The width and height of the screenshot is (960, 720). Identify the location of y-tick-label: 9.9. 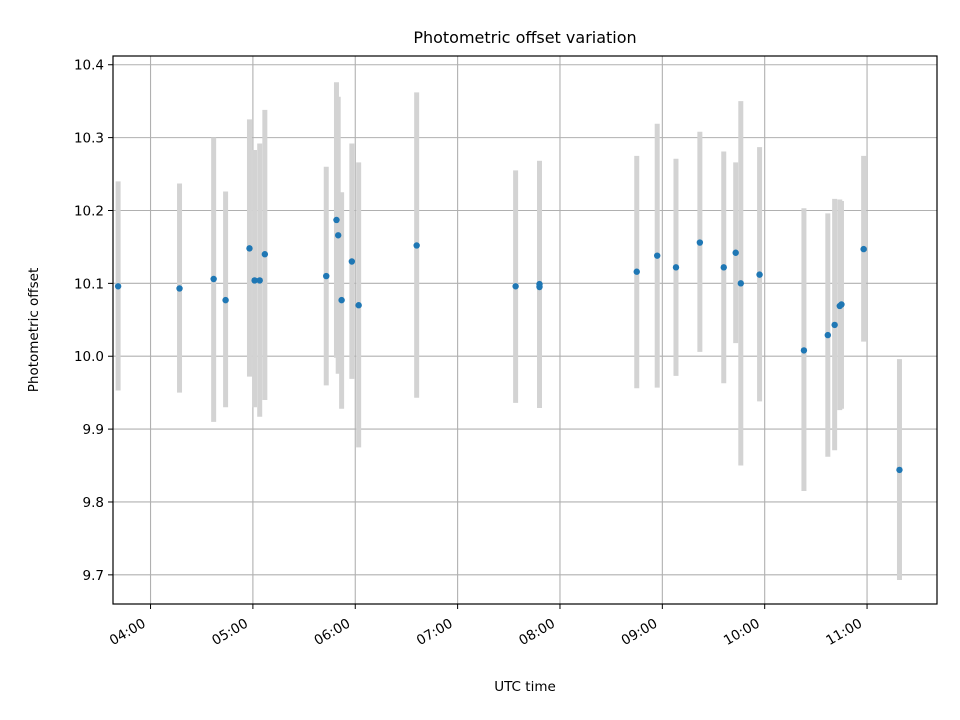
(93, 430).